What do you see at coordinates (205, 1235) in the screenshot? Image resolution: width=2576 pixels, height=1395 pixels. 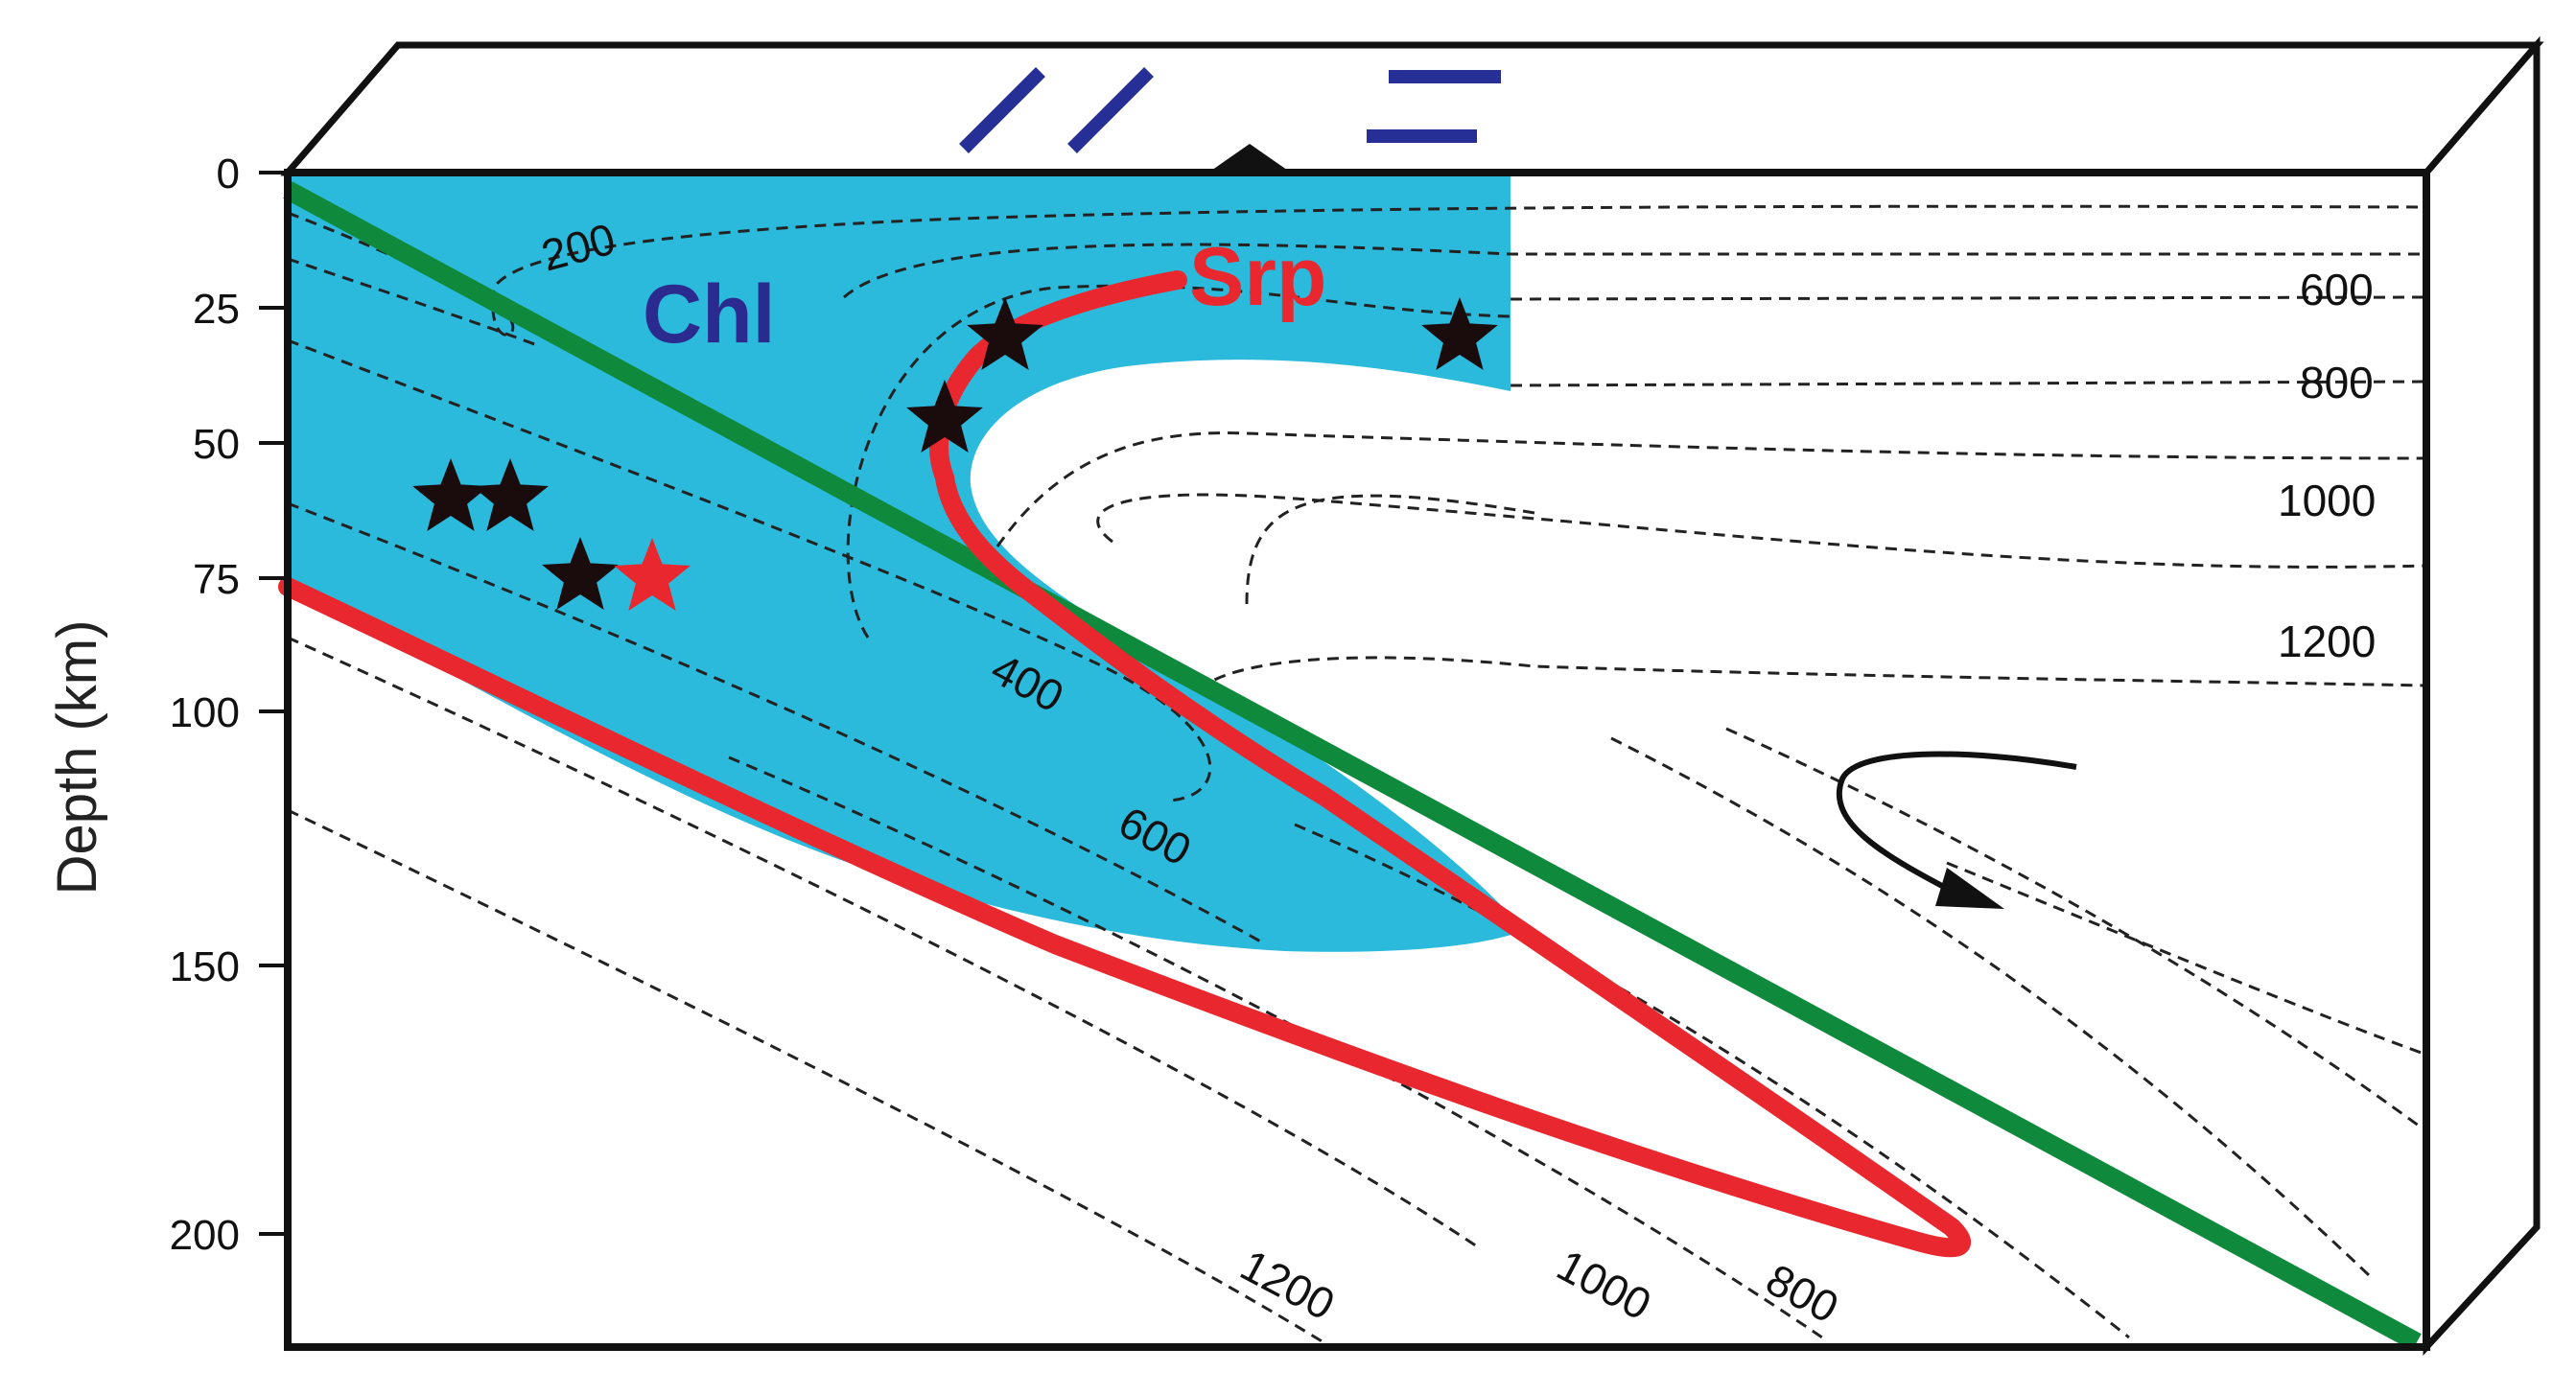 I see `depth-tick-label: 200` at bounding box center [205, 1235].